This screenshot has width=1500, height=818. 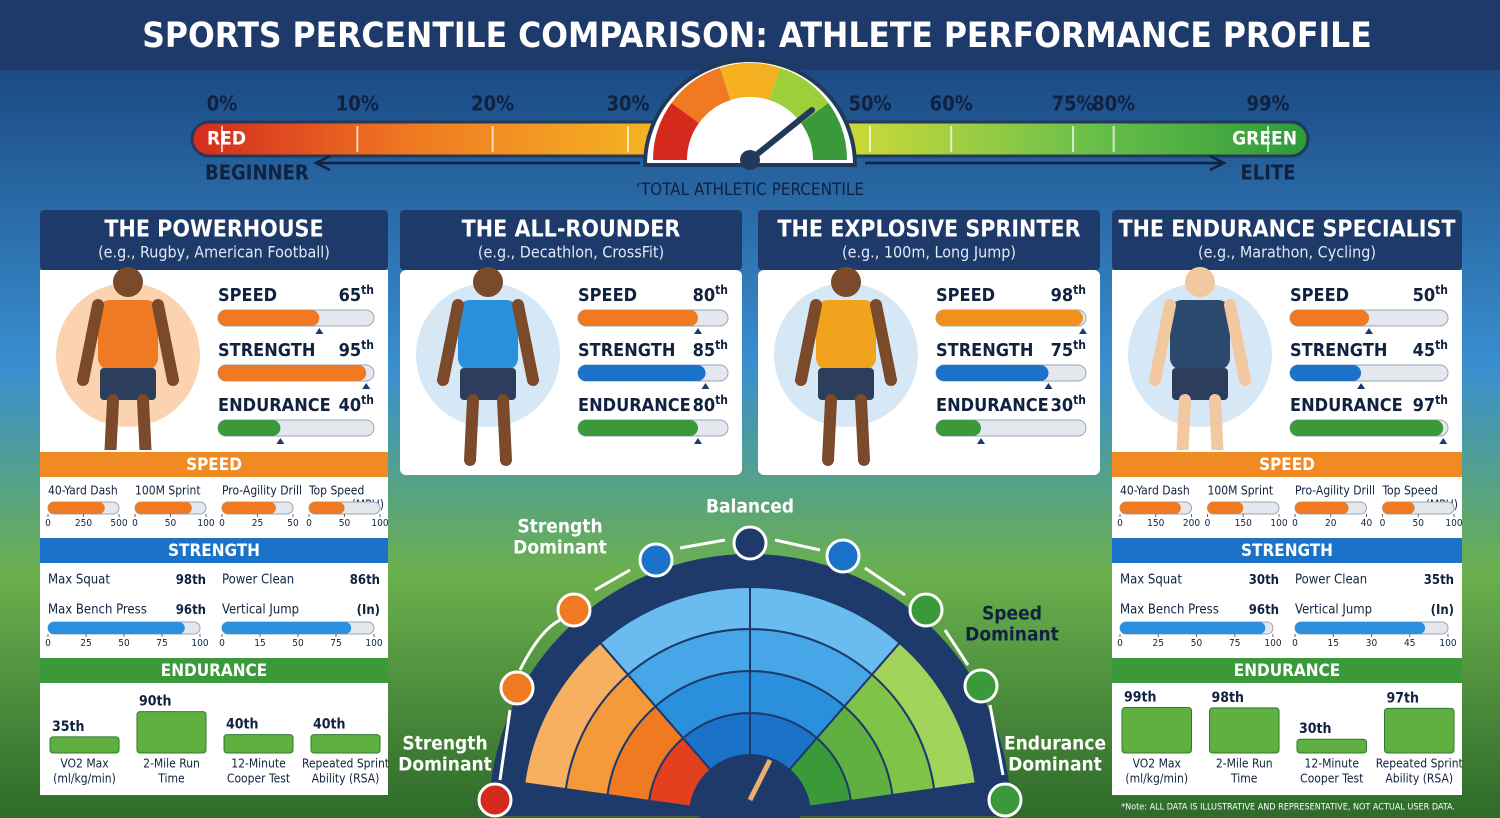 What do you see at coordinates (1331, 779) in the screenshot?
I see `endurance-item-name: Cooper Test` at bounding box center [1331, 779].